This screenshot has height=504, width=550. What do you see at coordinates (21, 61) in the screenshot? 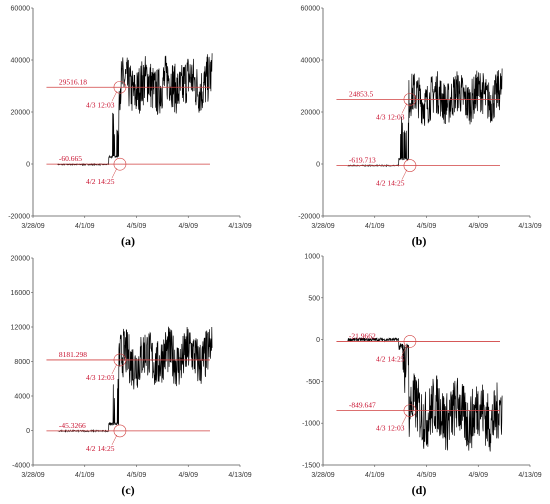
I see `y-tick-label-a: 40000` at bounding box center [21, 61].